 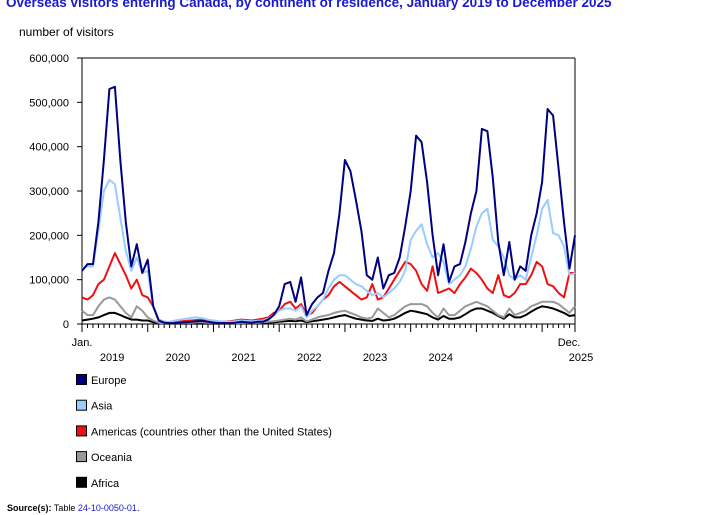 I want to click on source-table-link: 24-10-0050-01, so click(x=107, y=508).